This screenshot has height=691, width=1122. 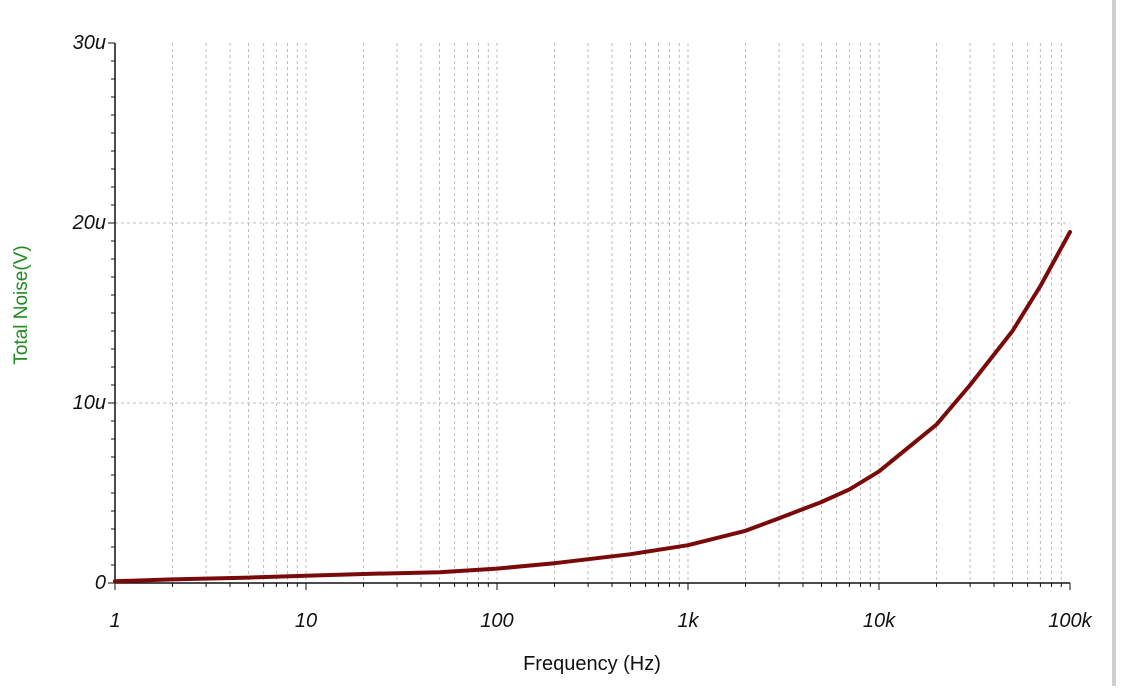 What do you see at coordinates (1114, 343) in the screenshot?
I see `window-edge` at bounding box center [1114, 343].